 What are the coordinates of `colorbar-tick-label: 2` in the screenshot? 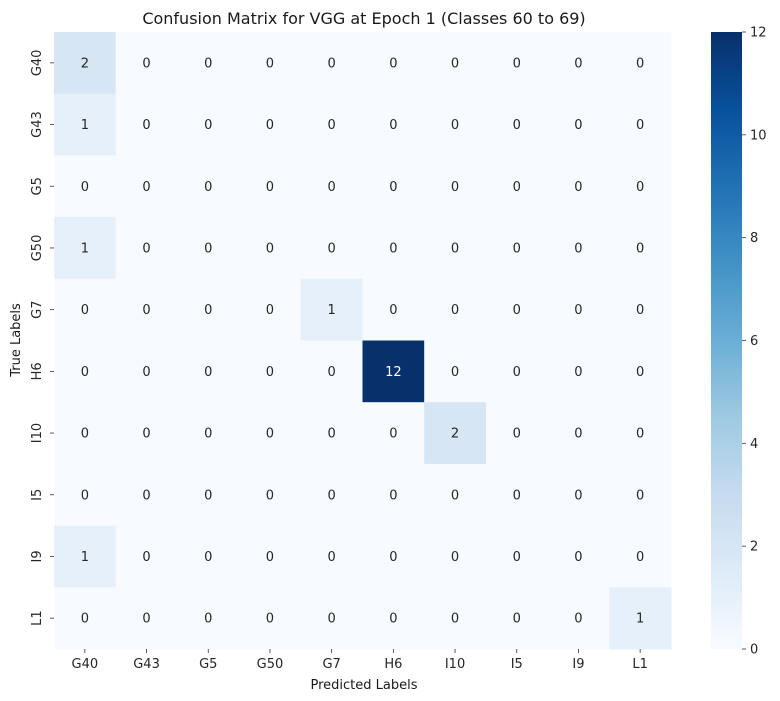 It's located at (754, 547).